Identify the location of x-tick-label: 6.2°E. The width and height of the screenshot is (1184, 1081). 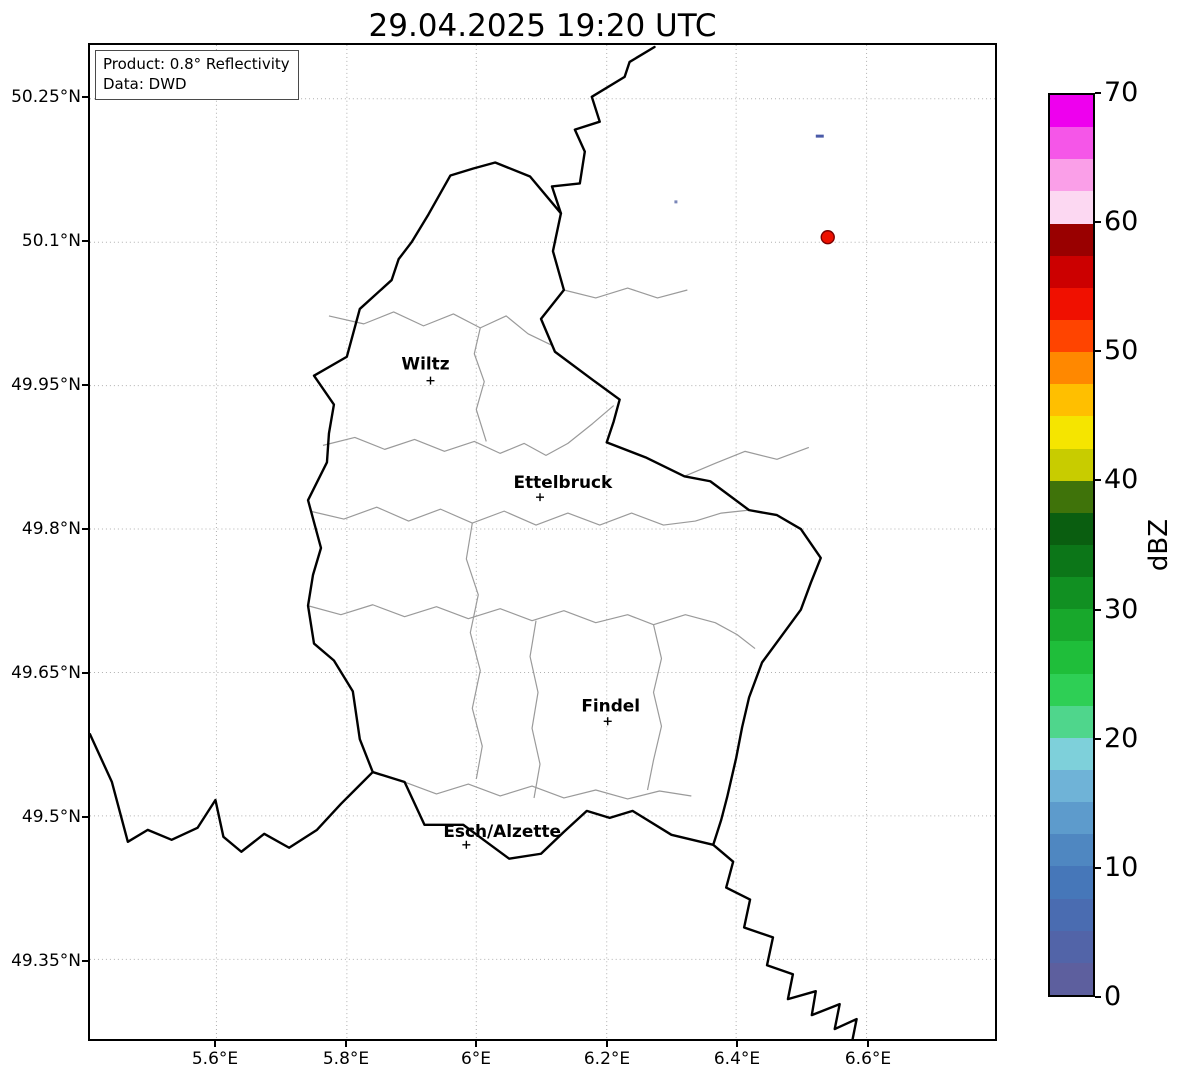
(607, 1059).